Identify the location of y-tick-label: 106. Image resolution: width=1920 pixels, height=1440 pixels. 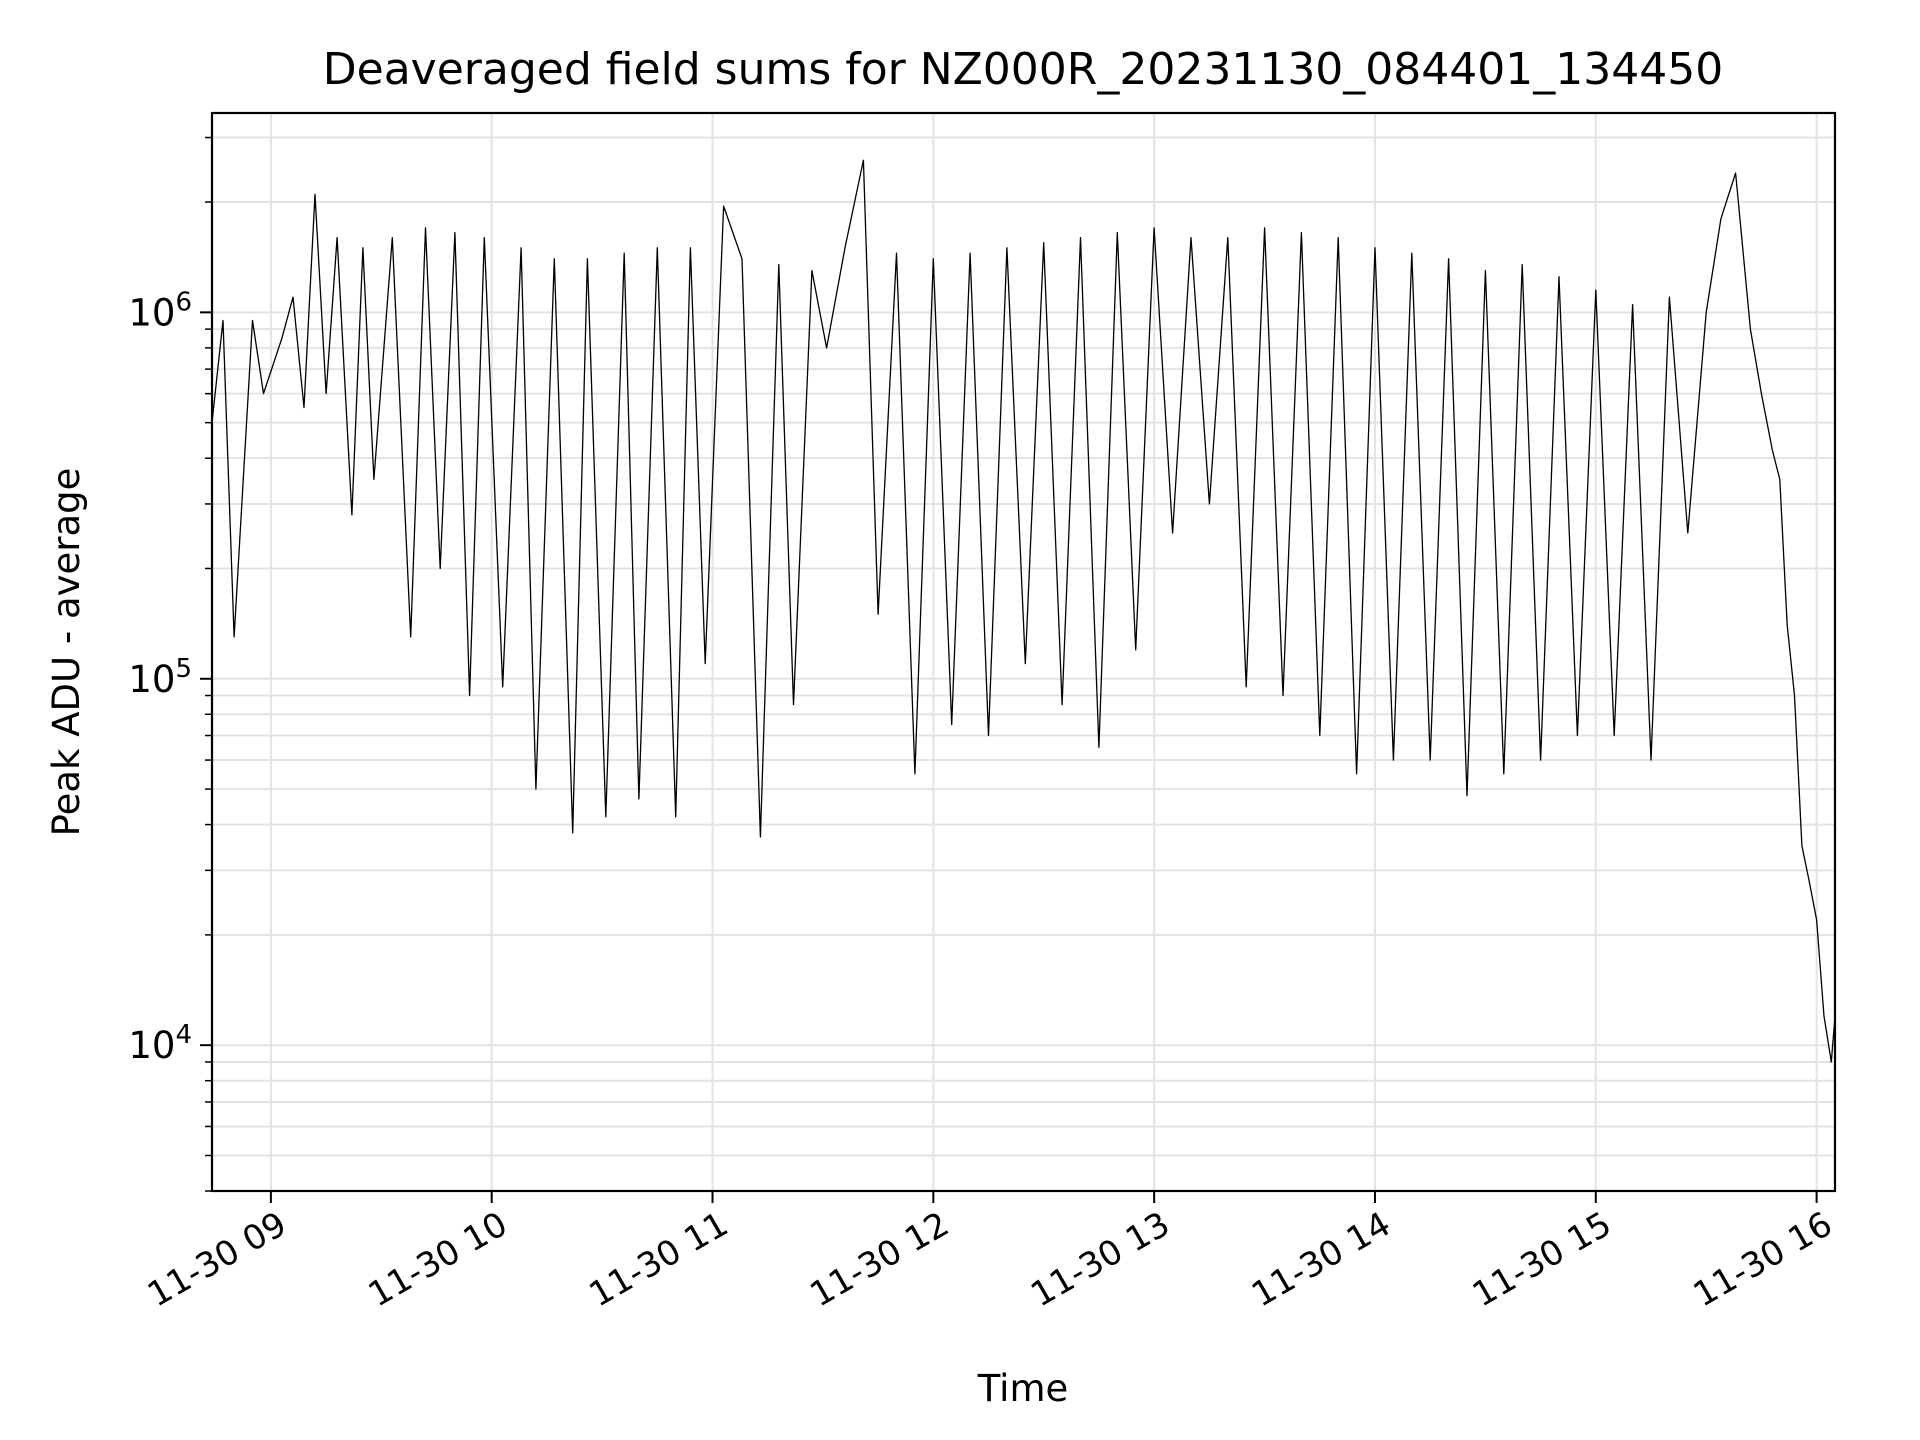
(160, 310).